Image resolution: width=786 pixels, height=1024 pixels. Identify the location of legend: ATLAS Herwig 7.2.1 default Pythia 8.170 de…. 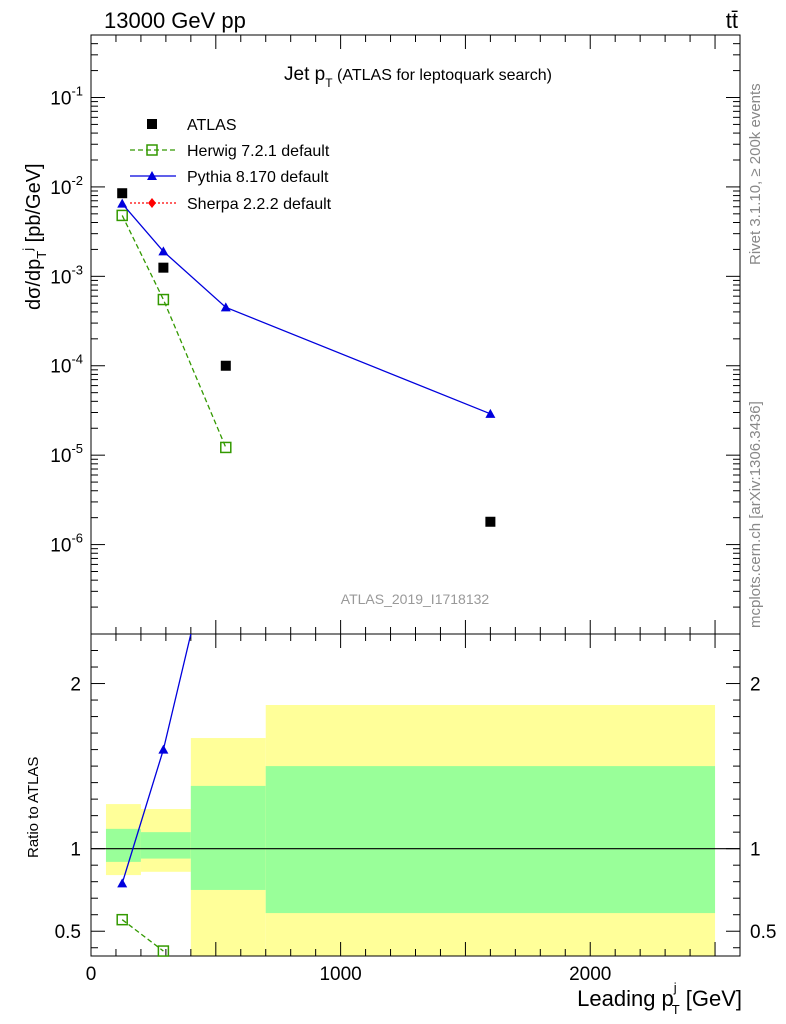
(231, 165).